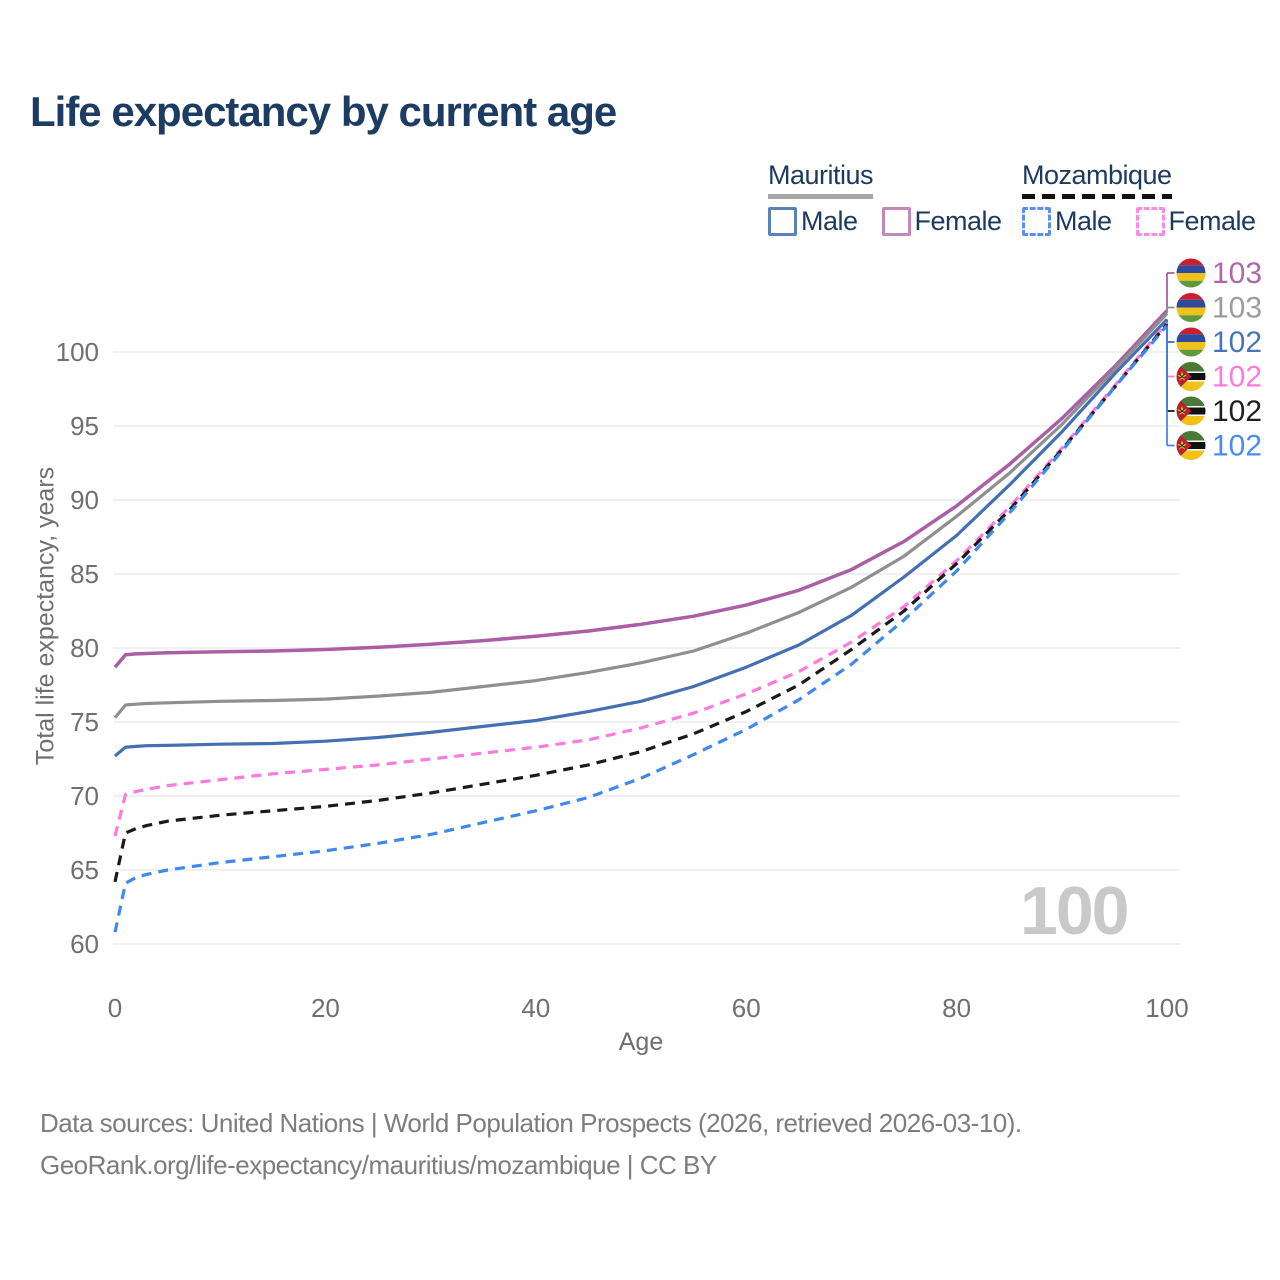 The height and width of the screenshot is (1280, 1280). What do you see at coordinates (1166, 1008) in the screenshot?
I see `x-tick-label-100: 100` at bounding box center [1166, 1008].